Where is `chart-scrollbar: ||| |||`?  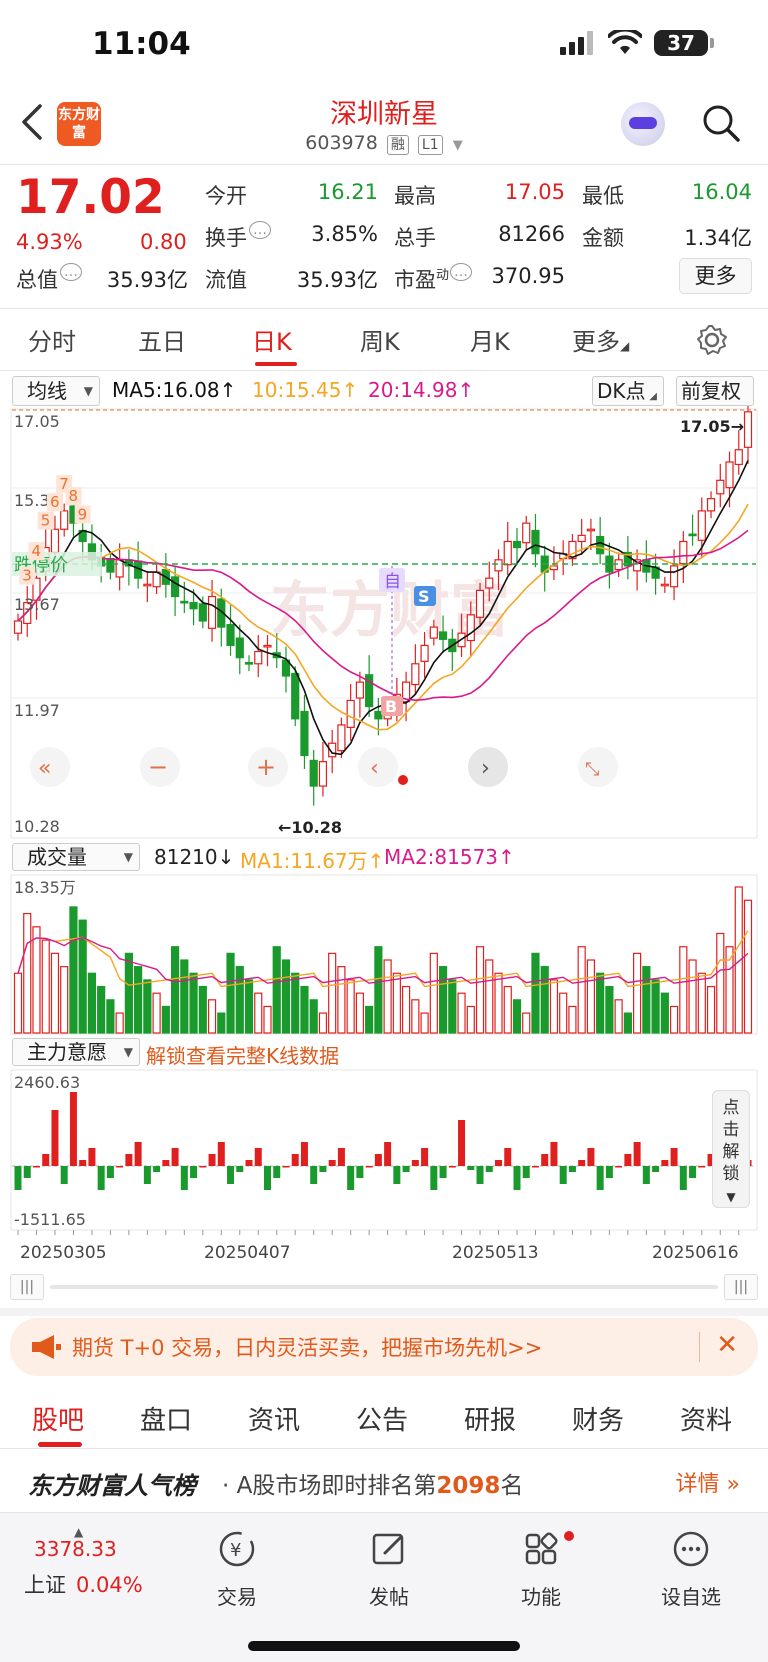
chart-scrollbar: ||| ||| is located at coordinates (384, 1287).